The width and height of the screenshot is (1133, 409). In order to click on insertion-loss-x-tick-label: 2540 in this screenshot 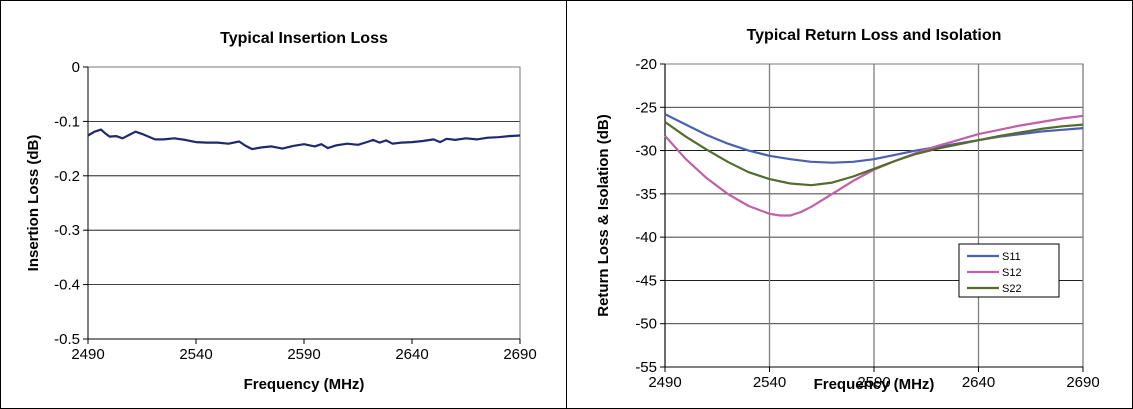, I will do `click(195, 354)`.